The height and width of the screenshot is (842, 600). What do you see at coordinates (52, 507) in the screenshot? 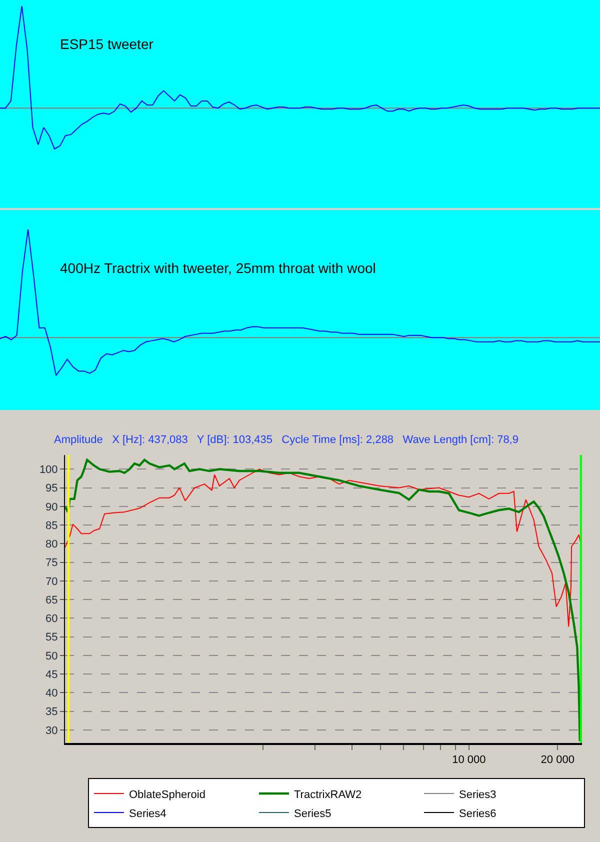
I see `y-tick-label: 90` at bounding box center [52, 507].